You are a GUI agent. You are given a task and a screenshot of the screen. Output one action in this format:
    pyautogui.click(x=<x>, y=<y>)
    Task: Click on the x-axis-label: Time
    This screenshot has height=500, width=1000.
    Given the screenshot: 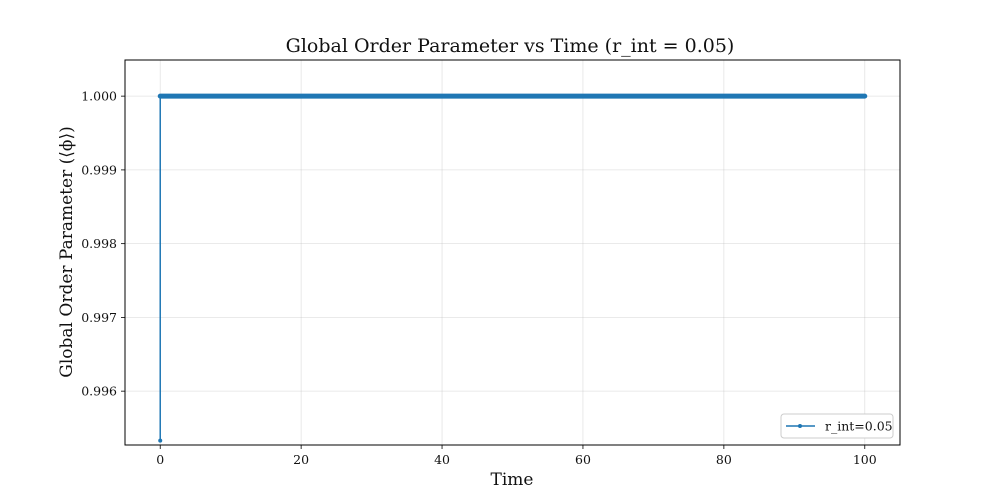 What is the action you would take?
    pyautogui.click(x=512, y=480)
    